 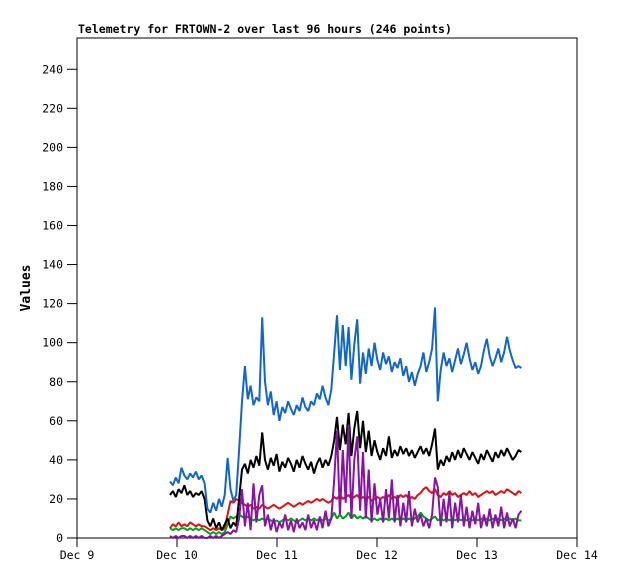 What do you see at coordinates (26, 288) in the screenshot?
I see `y-axis-title: Values` at bounding box center [26, 288].